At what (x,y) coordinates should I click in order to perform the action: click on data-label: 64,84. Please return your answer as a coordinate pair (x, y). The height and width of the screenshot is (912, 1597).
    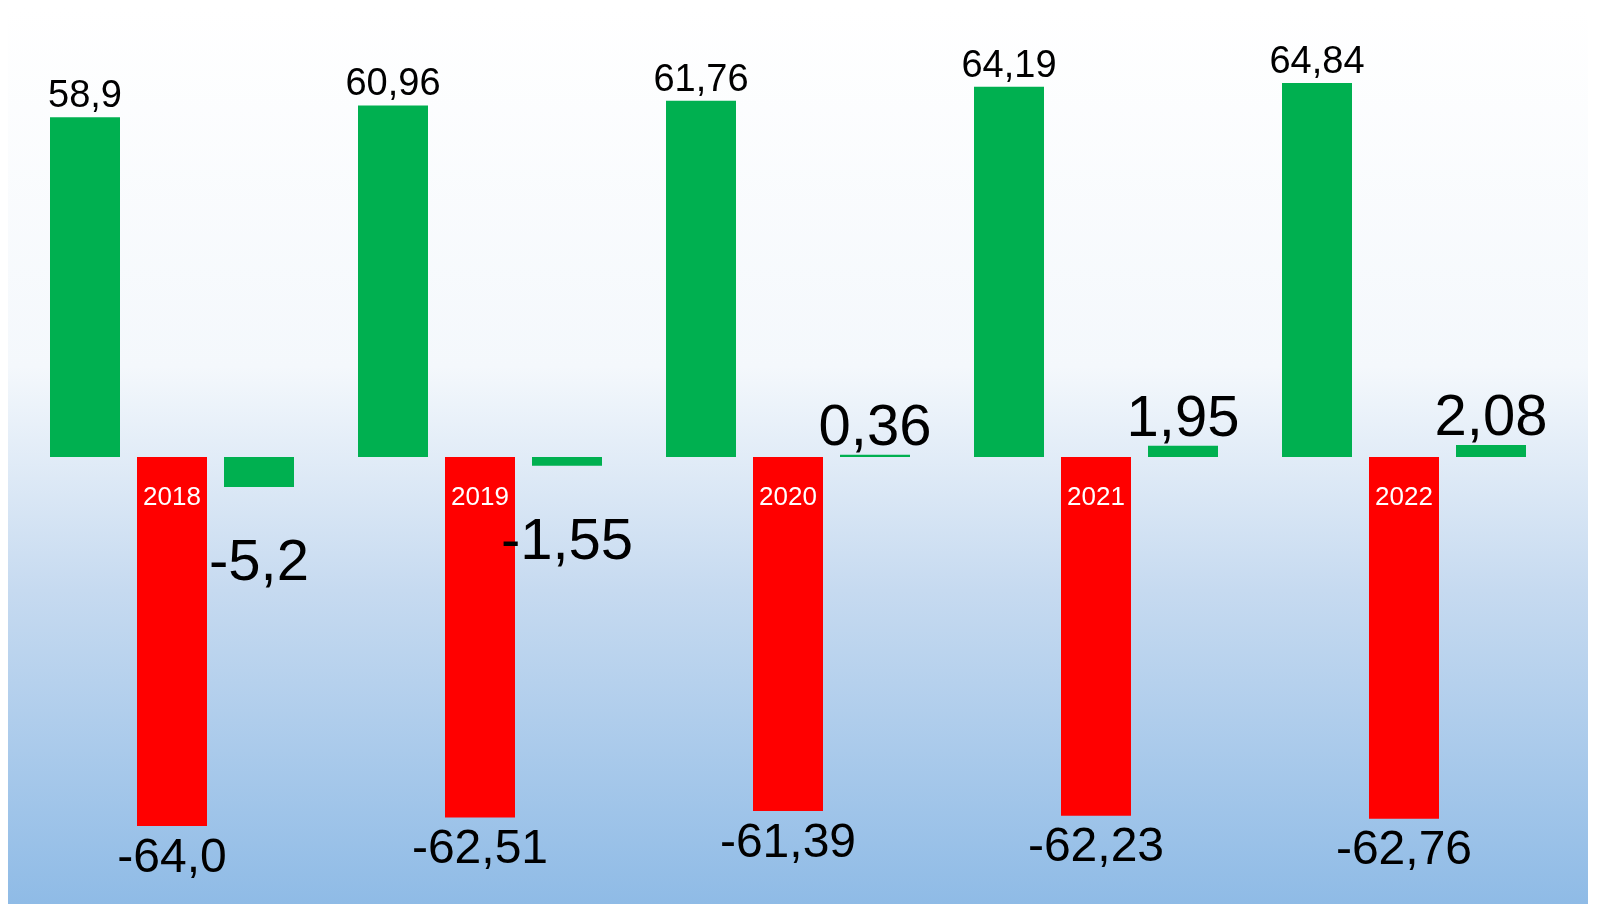
    Looking at the image, I should click on (1317, 60).